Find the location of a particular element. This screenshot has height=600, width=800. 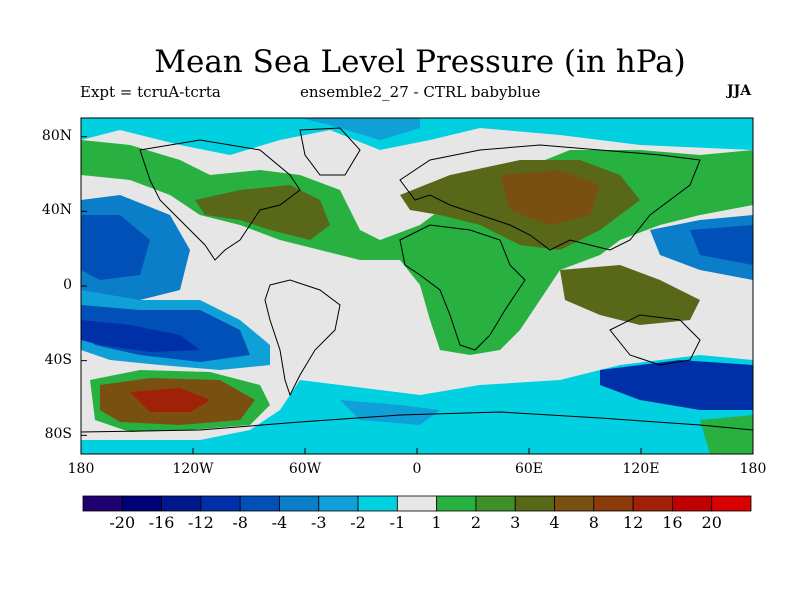

africa-outline is located at coordinates (462, 287).